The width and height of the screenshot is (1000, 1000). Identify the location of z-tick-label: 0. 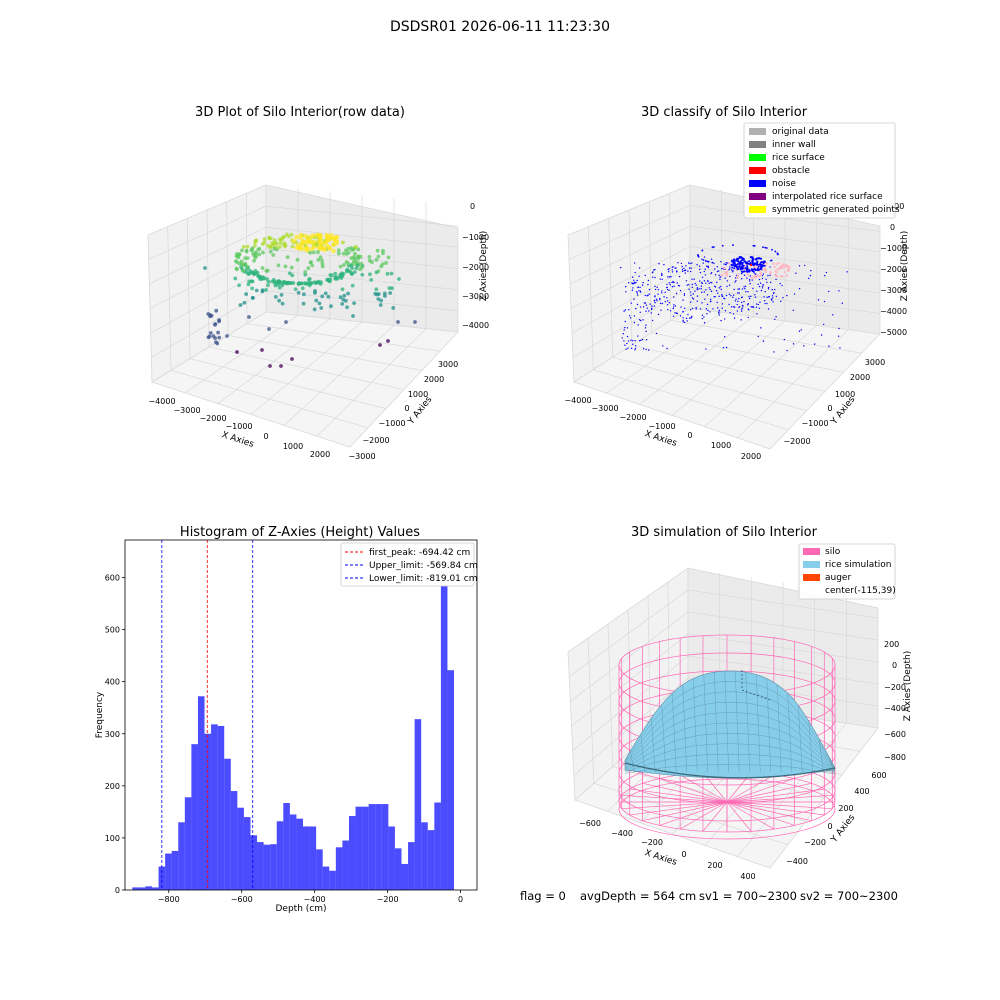
(892, 227).